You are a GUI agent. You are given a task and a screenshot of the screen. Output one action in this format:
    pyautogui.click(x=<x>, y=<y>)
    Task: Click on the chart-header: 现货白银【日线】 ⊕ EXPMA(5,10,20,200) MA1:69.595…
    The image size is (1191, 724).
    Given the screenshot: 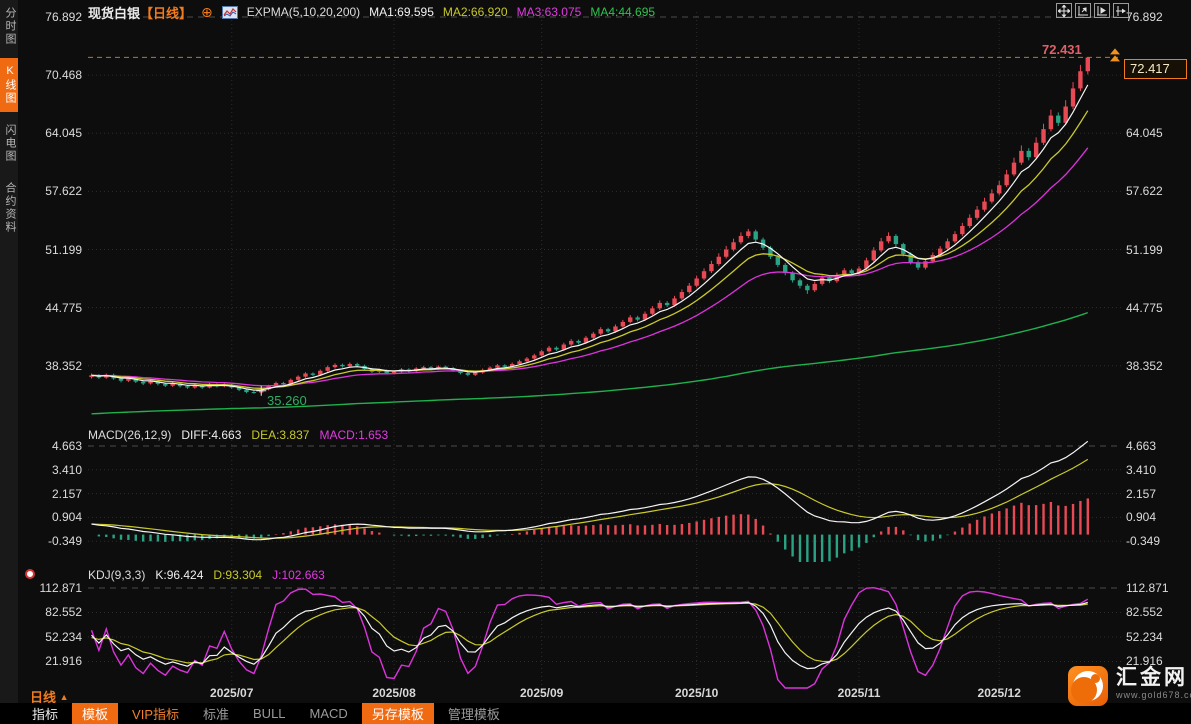 What is the action you would take?
    pyautogui.click(x=371, y=12)
    